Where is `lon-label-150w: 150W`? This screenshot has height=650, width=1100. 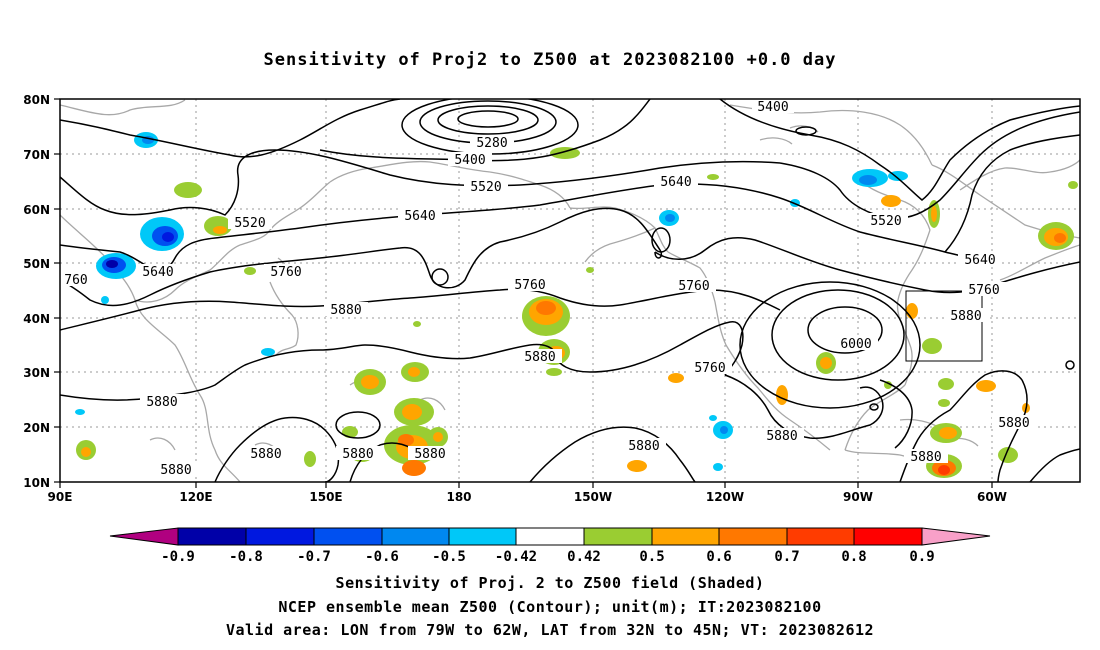 lon-label-150w: 150W is located at coordinates (593, 497).